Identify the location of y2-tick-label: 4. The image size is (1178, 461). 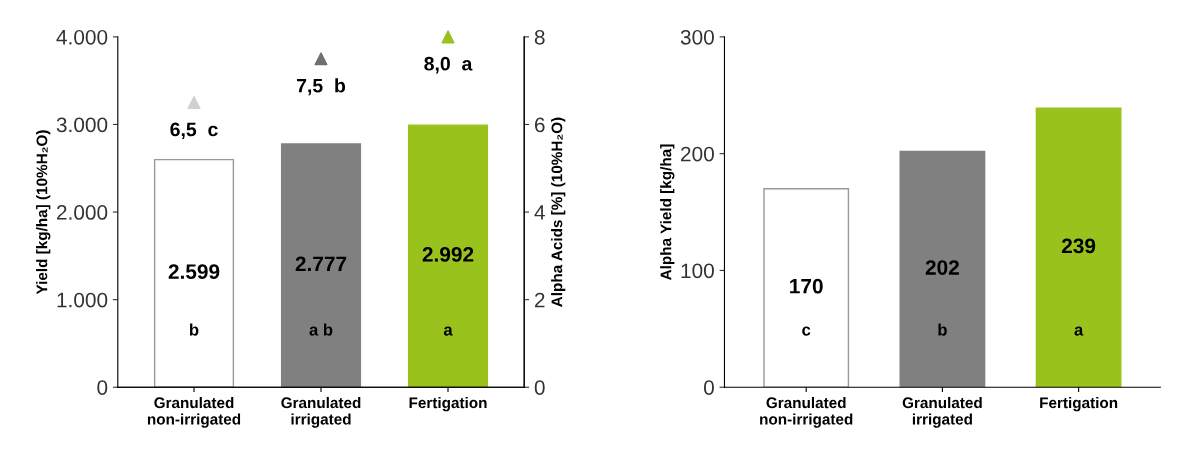
(539, 212).